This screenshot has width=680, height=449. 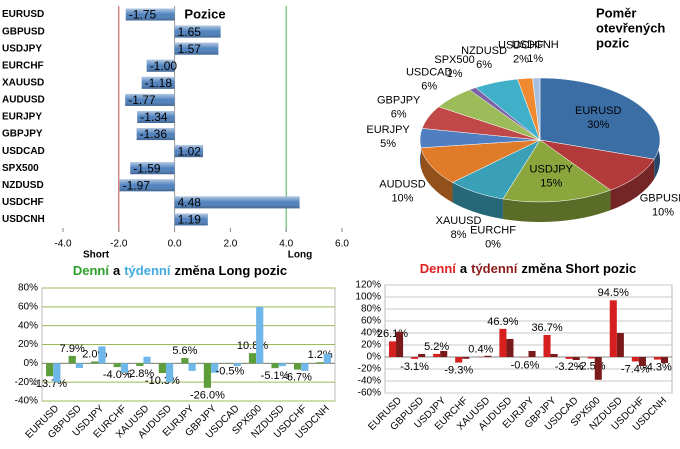 What do you see at coordinates (63, 244) in the screenshot?
I see `x-tick-label: -4.0` at bounding box center [63, 244].